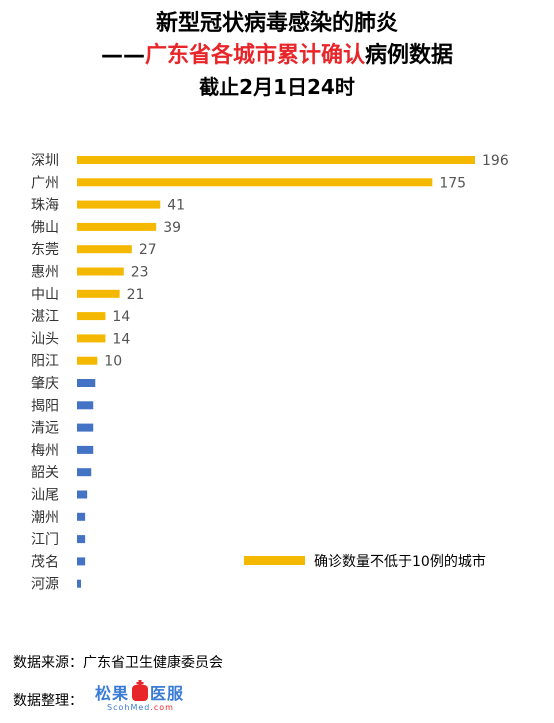  What do you see at coordinates (45, 183) in the screenshot?
I see `category-label: 广州` at bounding box center [45, 183].